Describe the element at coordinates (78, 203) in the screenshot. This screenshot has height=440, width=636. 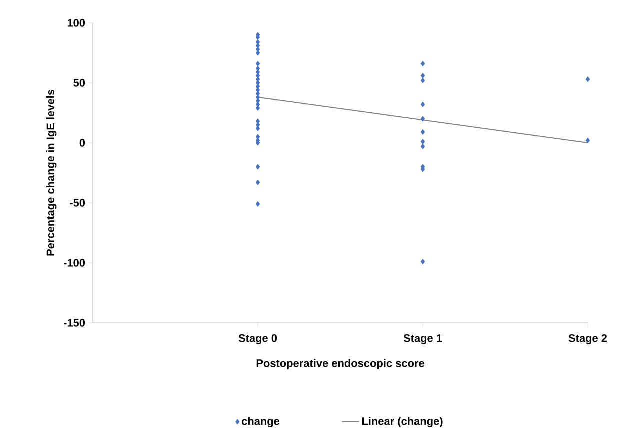
I see `y-tick-label: -50` at that location.